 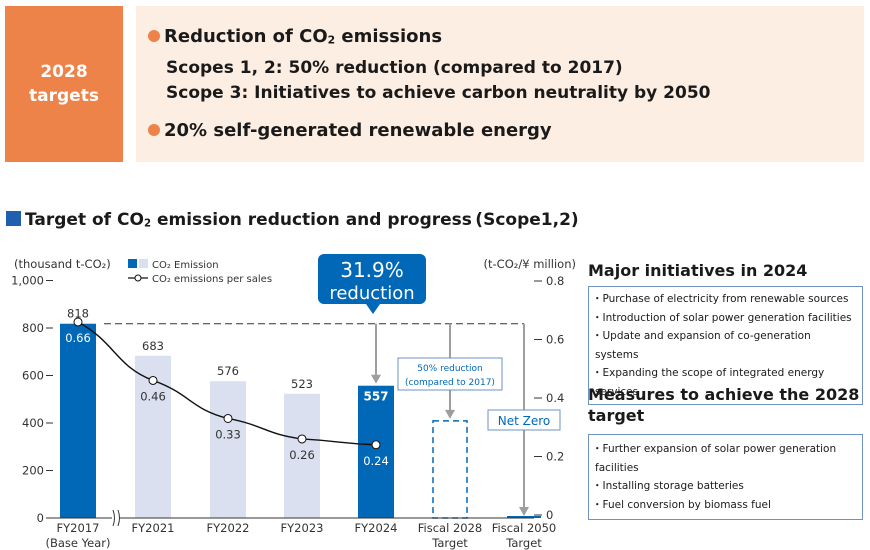 I want to click on net-zero-label: Net Zero, so click(x=524, y=421).